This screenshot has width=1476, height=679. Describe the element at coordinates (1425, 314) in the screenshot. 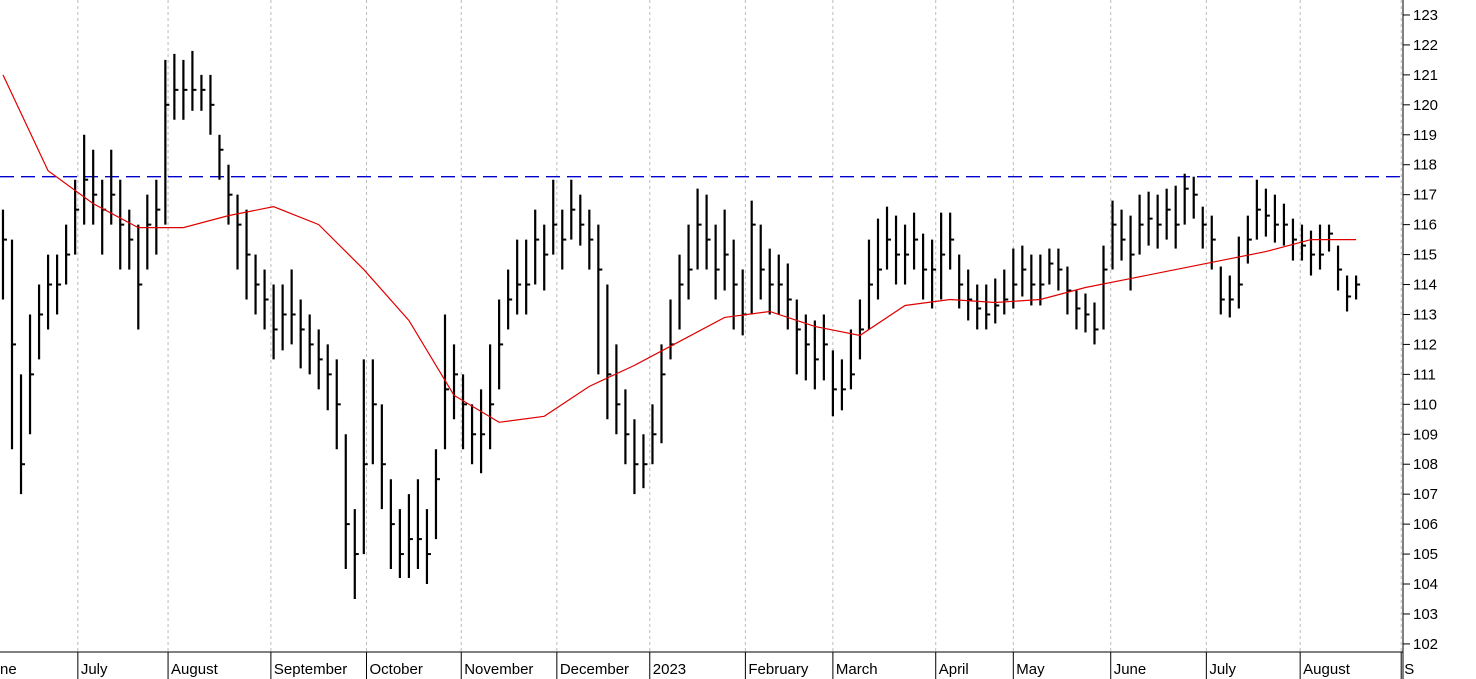

I see `y-tick-label: 113` at that location.